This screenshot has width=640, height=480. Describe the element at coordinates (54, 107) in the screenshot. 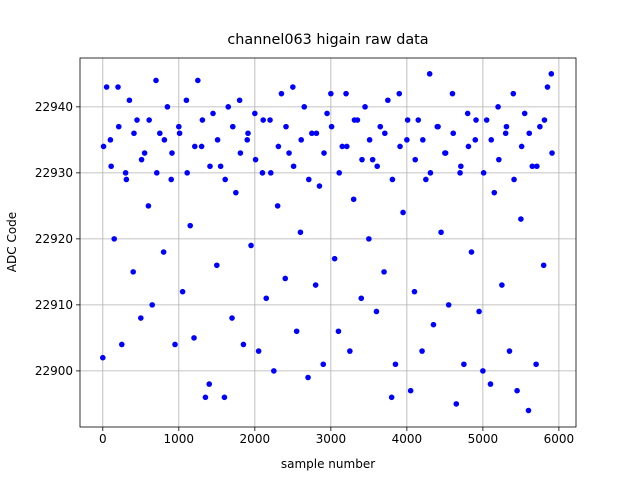

I see `y-tick-label: 22940` at that location.